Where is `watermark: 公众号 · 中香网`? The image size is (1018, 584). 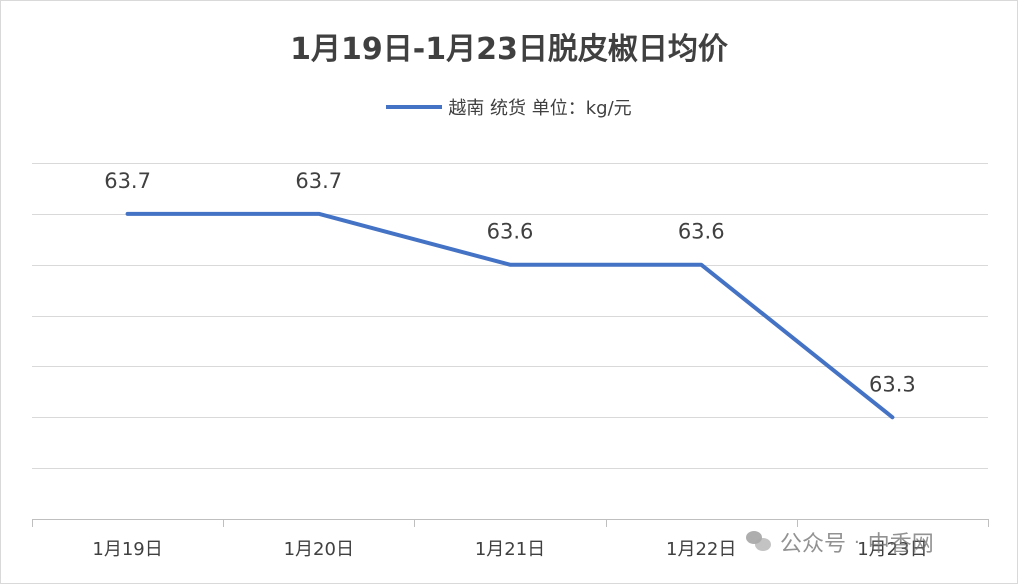 watermark: 公众号 · 中香网 is located at coordinates (840, 542).